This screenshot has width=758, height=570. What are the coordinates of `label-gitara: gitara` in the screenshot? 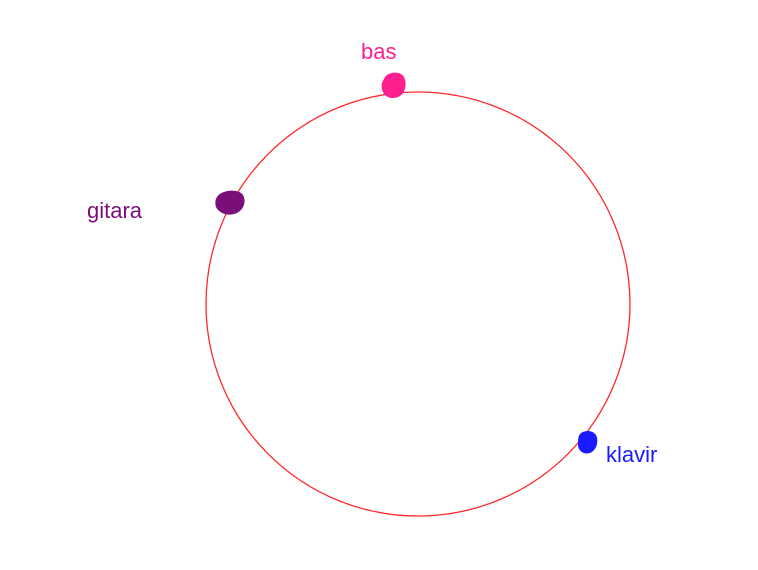 It's located at (115, 210).